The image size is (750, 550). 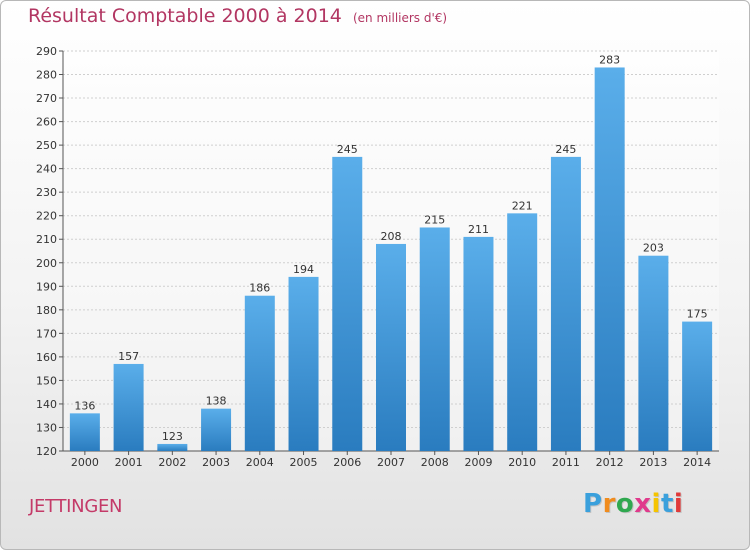 What do you see at coordinates (46, 404) in the screenshot?
I see `y-tick-label: 140` at bounding box center [46, 404].